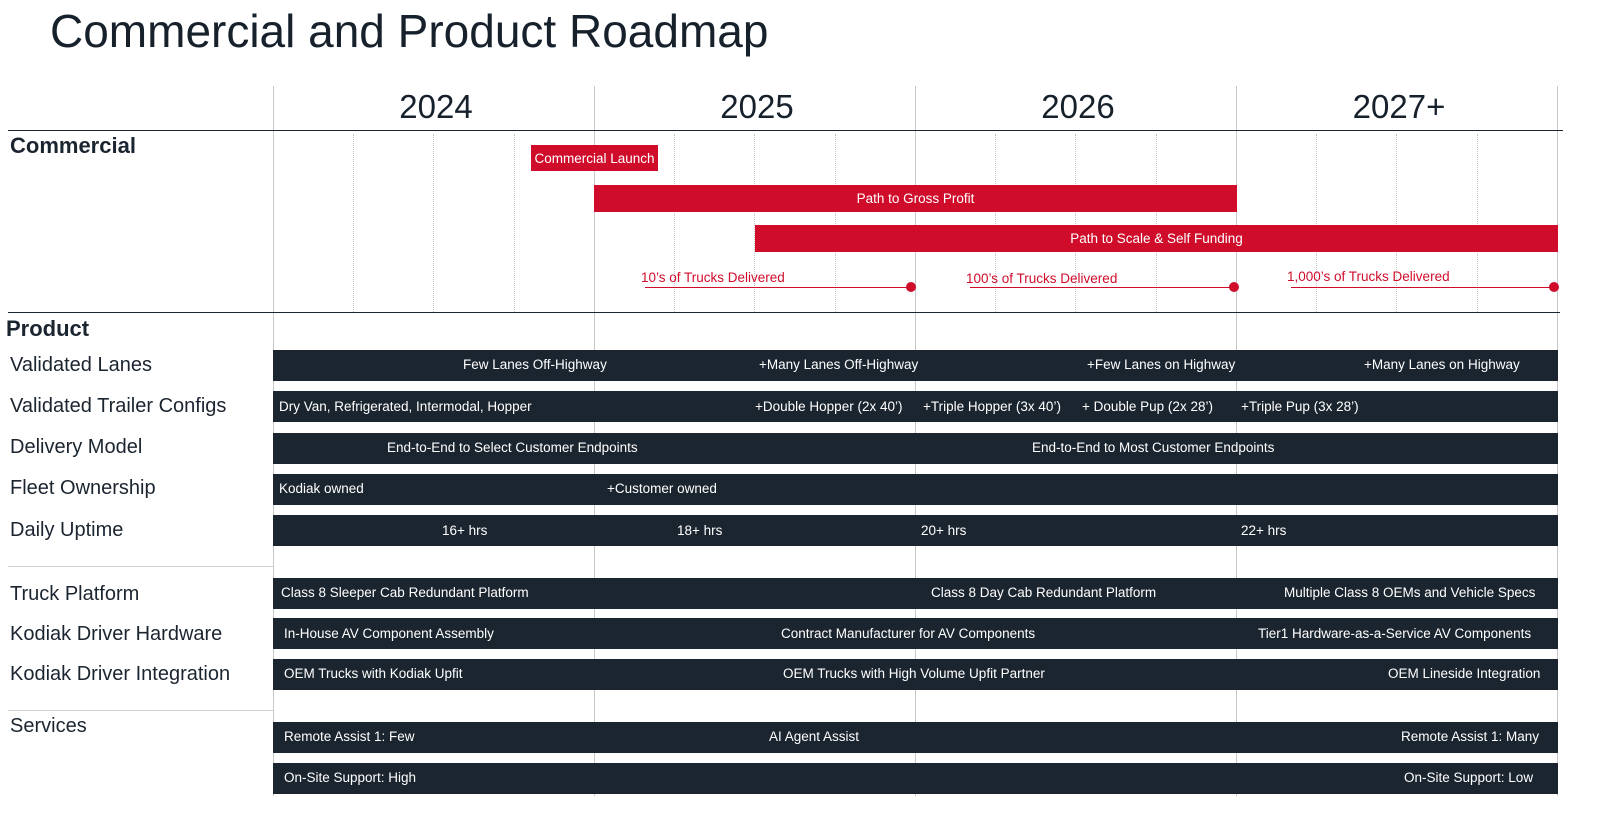 This screenshot has width=1600, height=821. I want to click on row-label-validated-lanes: Validated Lanes, so click(81, 365).